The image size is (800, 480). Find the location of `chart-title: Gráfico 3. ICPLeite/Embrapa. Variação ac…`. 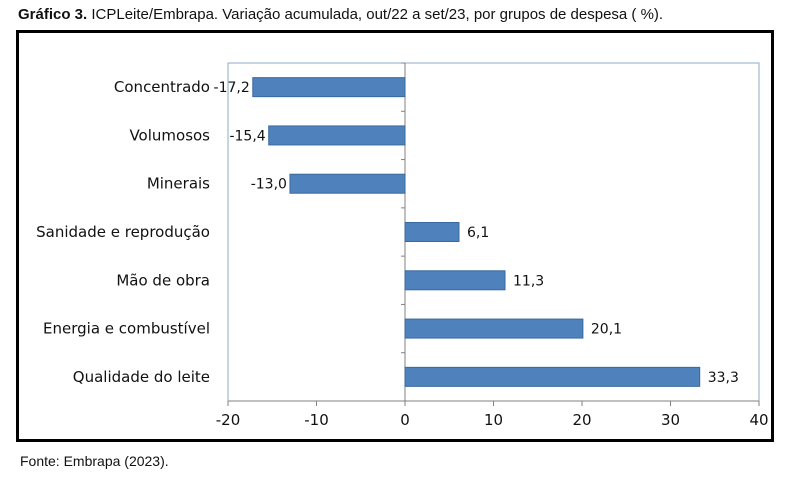

chart-title: Gráfico 3. ICPLeite/Embrapa. Variação ac… is located at coordinates (340, 14).